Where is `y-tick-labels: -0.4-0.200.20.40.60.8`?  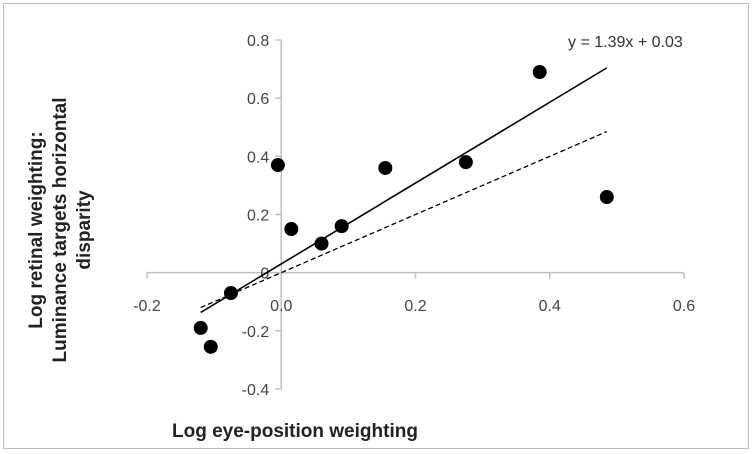 y-tick-labels: -0.4-0.200.20.40.60.8 is located at coordinates (256, 216).